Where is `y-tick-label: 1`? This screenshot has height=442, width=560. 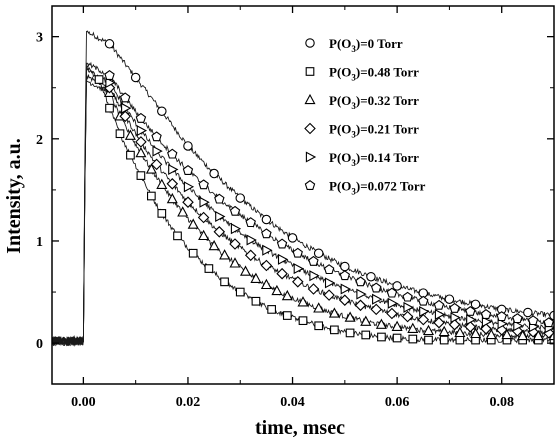 y-tick-label: 1 is located at coordinates (39, 242).